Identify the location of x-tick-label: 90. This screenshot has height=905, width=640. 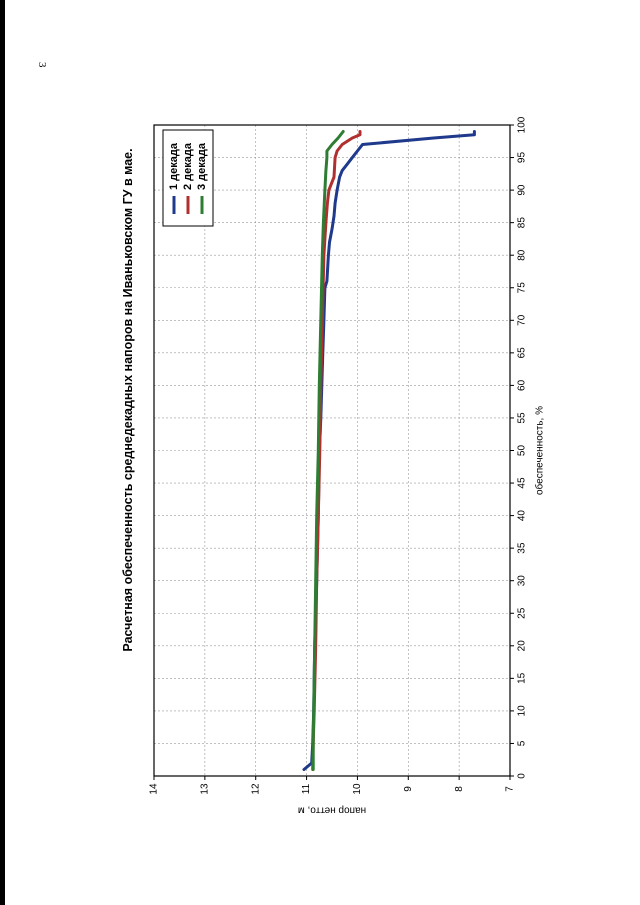
(522, 190).